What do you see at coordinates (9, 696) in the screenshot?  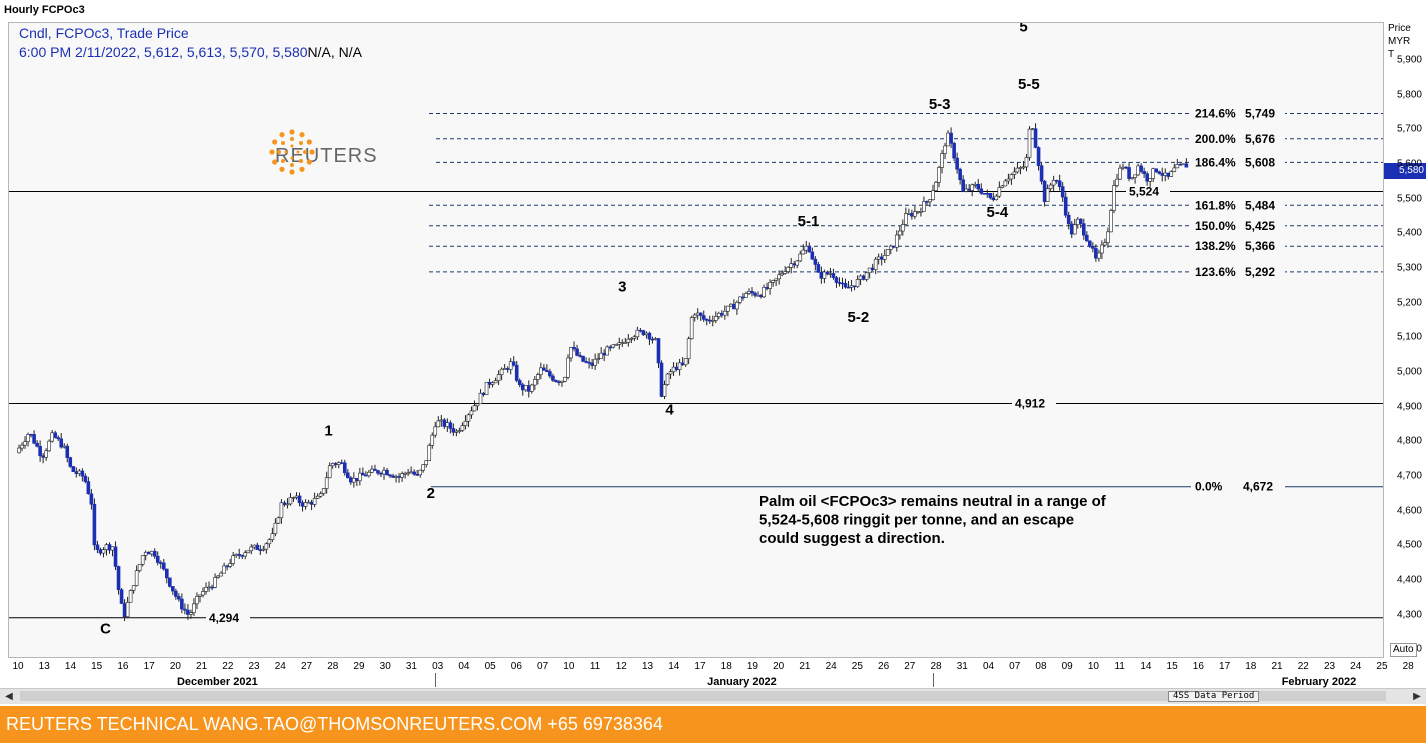 I see `scroll-left-arrow-icon: ◀` at bounding box center [9, 696].